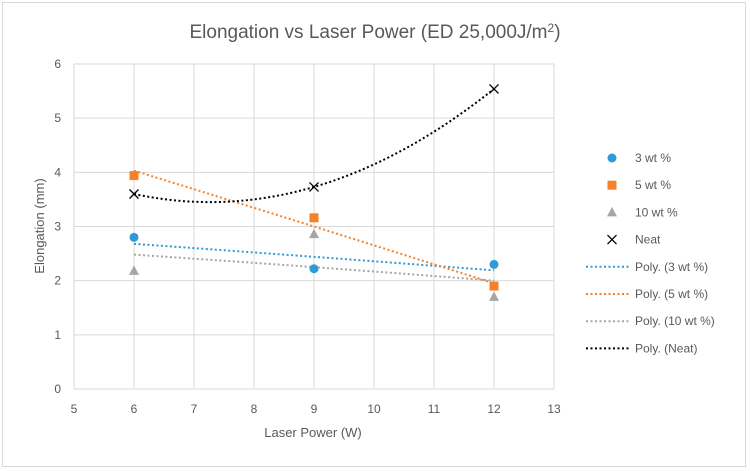 Image resolution: width=750 pixels, height=471 pixels. Describe the element at coordinates (74, 409) in the screenshot. I see `x-tick-label: 5` at that location.